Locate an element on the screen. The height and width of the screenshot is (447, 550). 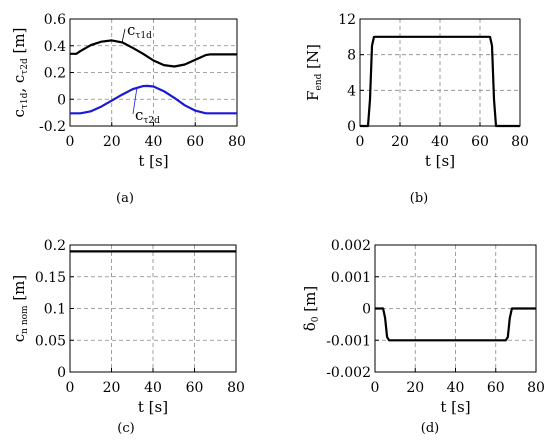
y-tick-label: 12 is located at coordinates (347, 20).